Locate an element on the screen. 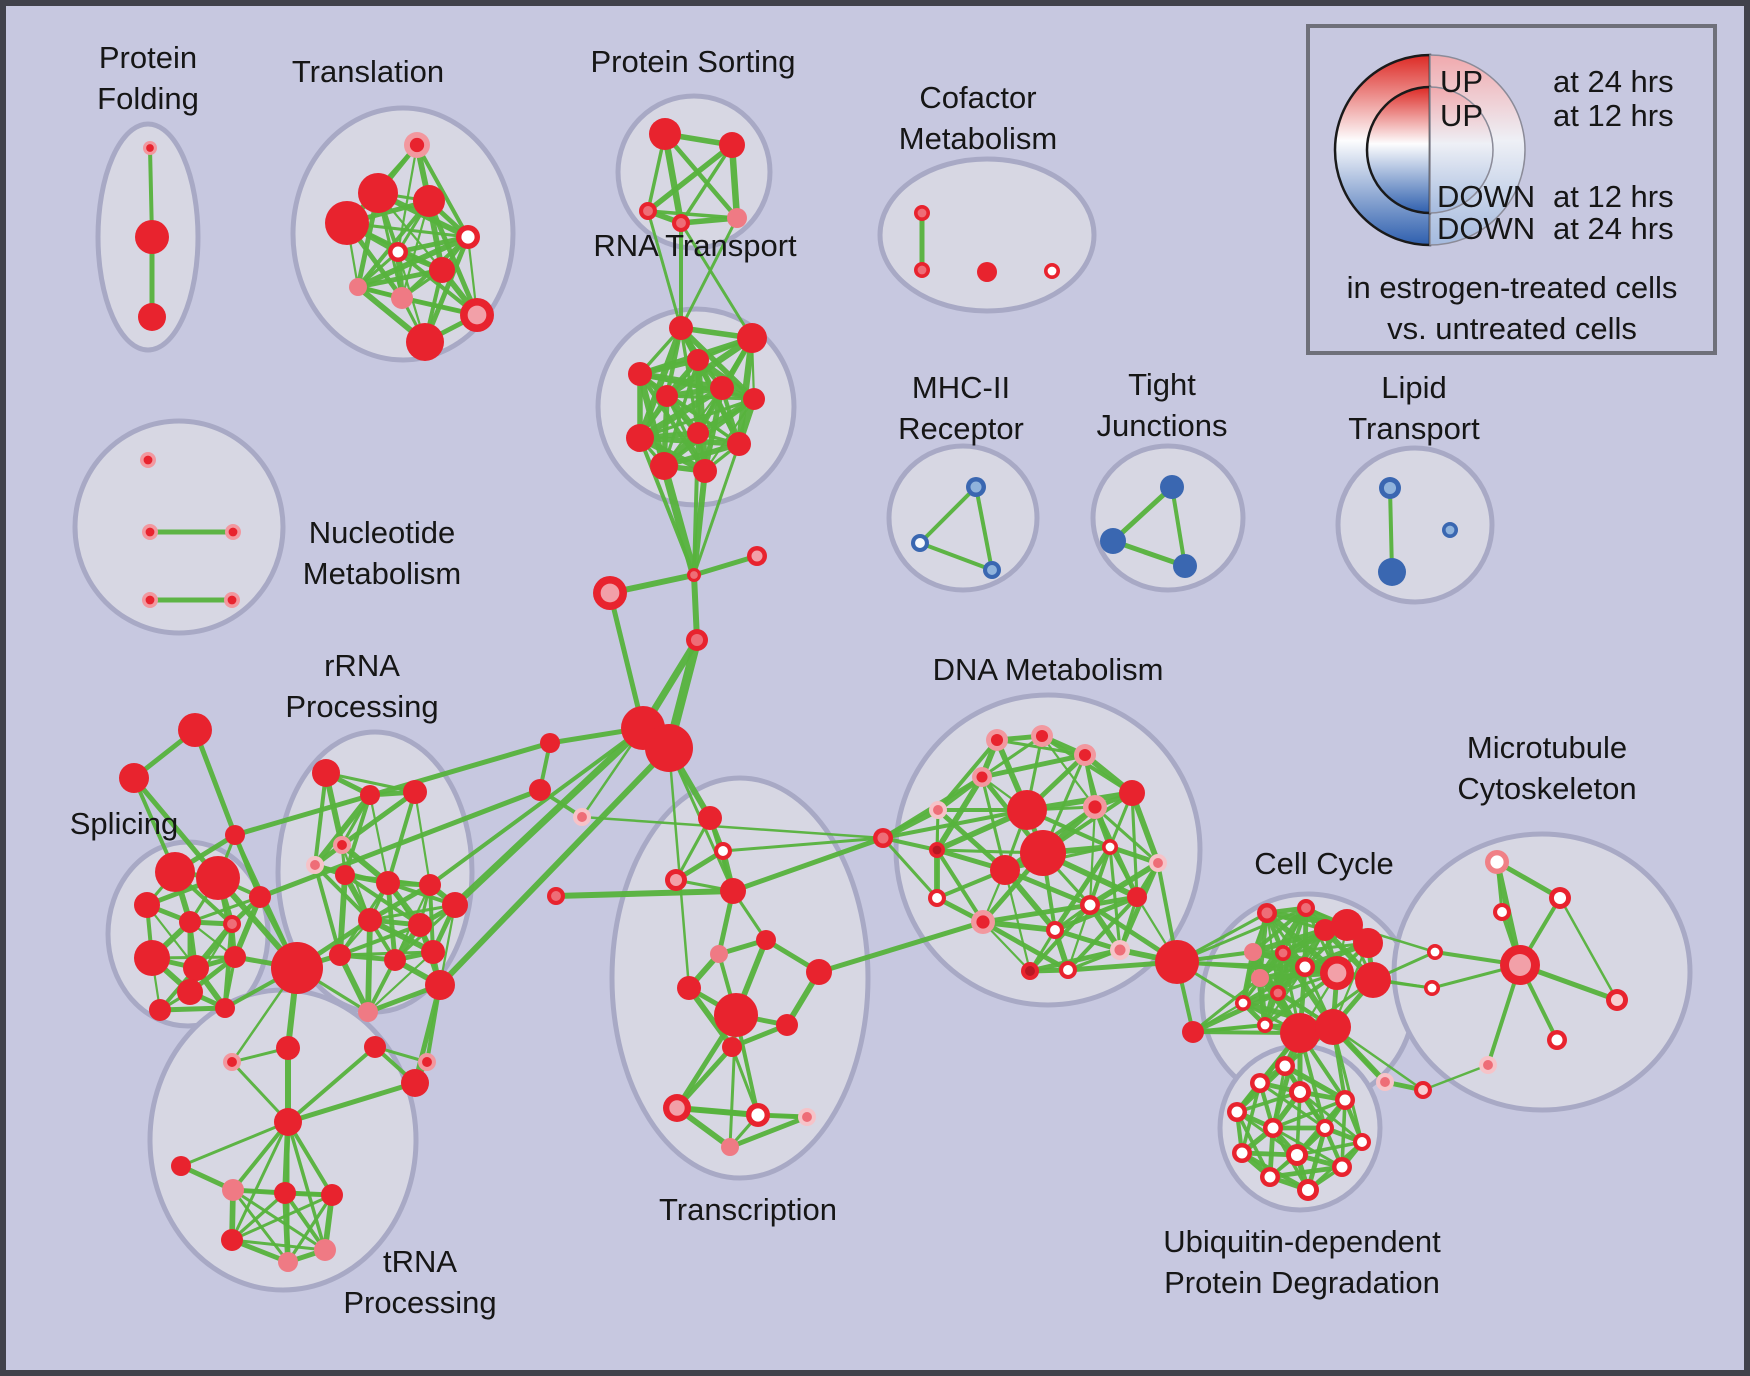 Image resolution: width=1750 pixels, height=1376 pixels. node-dna-metabolism-120-core is located at coordinates (1042, 736).